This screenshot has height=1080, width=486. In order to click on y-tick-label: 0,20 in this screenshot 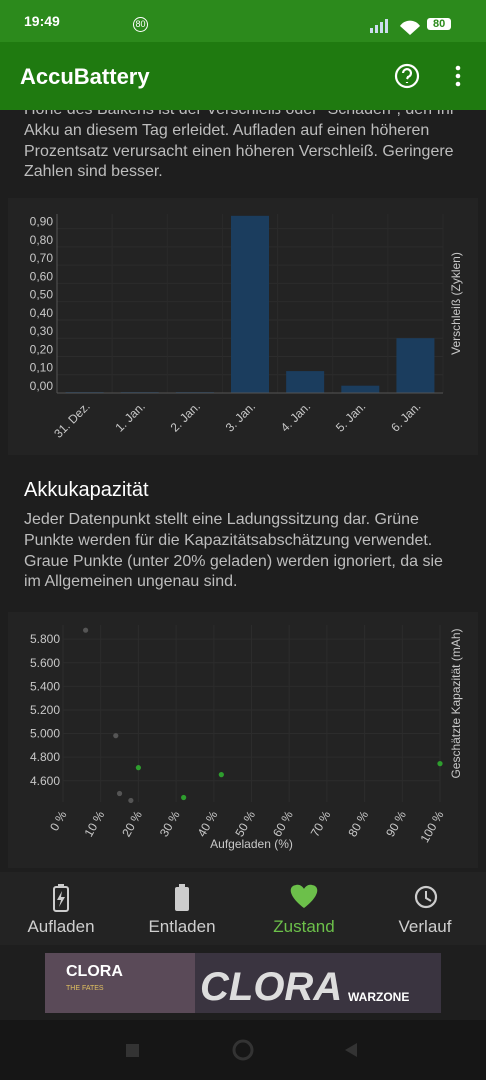, I will do `click(42, 349)`.